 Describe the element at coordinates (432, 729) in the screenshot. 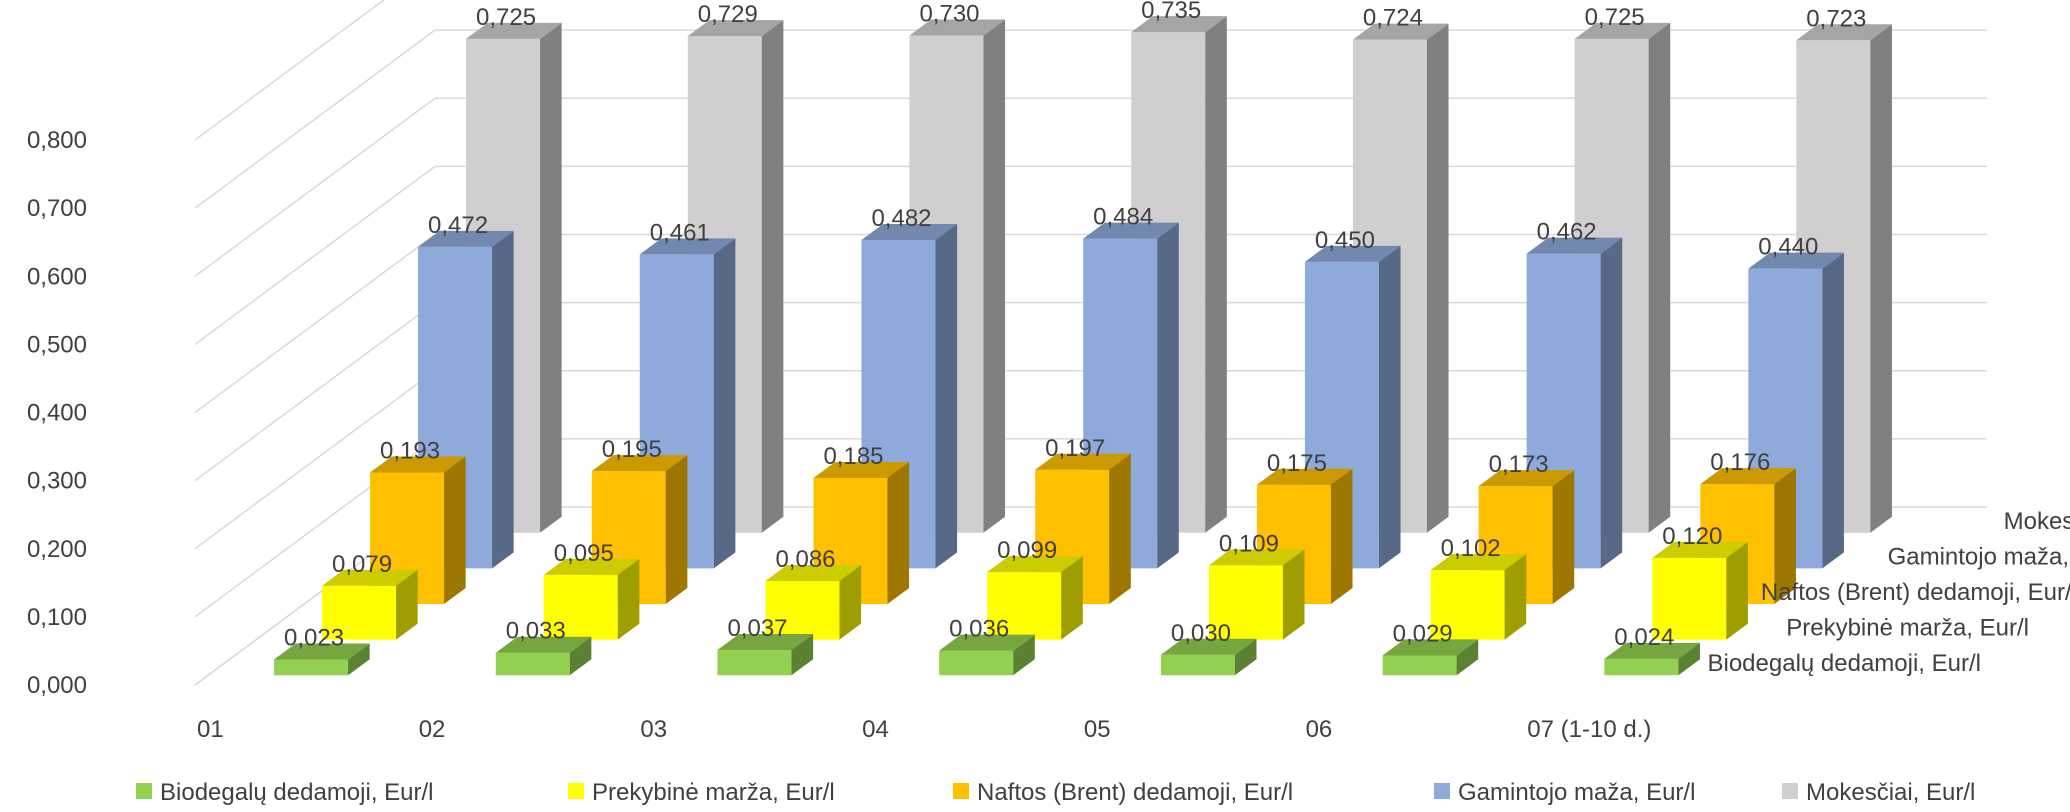

I see `category-label: 02` at that location.